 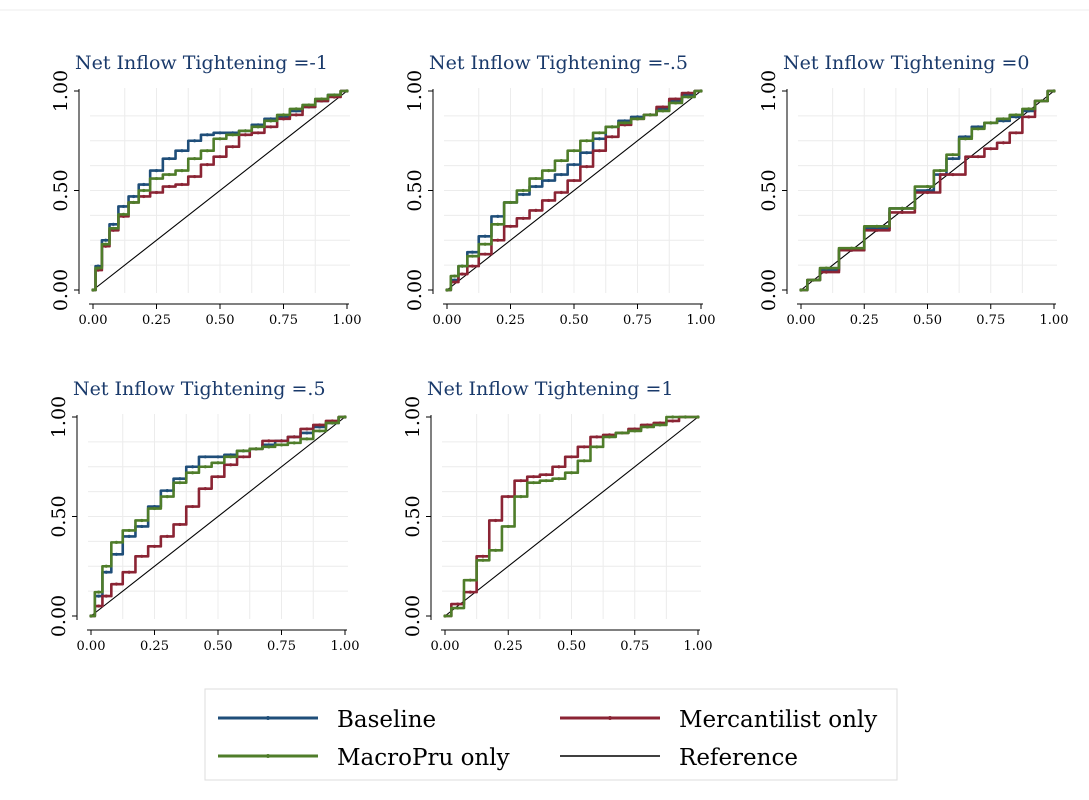 What do you see at coordinates (778, 720) in the screenshot?
I see `legend-label: Mercantilist only` at bounding box center [778, 720].